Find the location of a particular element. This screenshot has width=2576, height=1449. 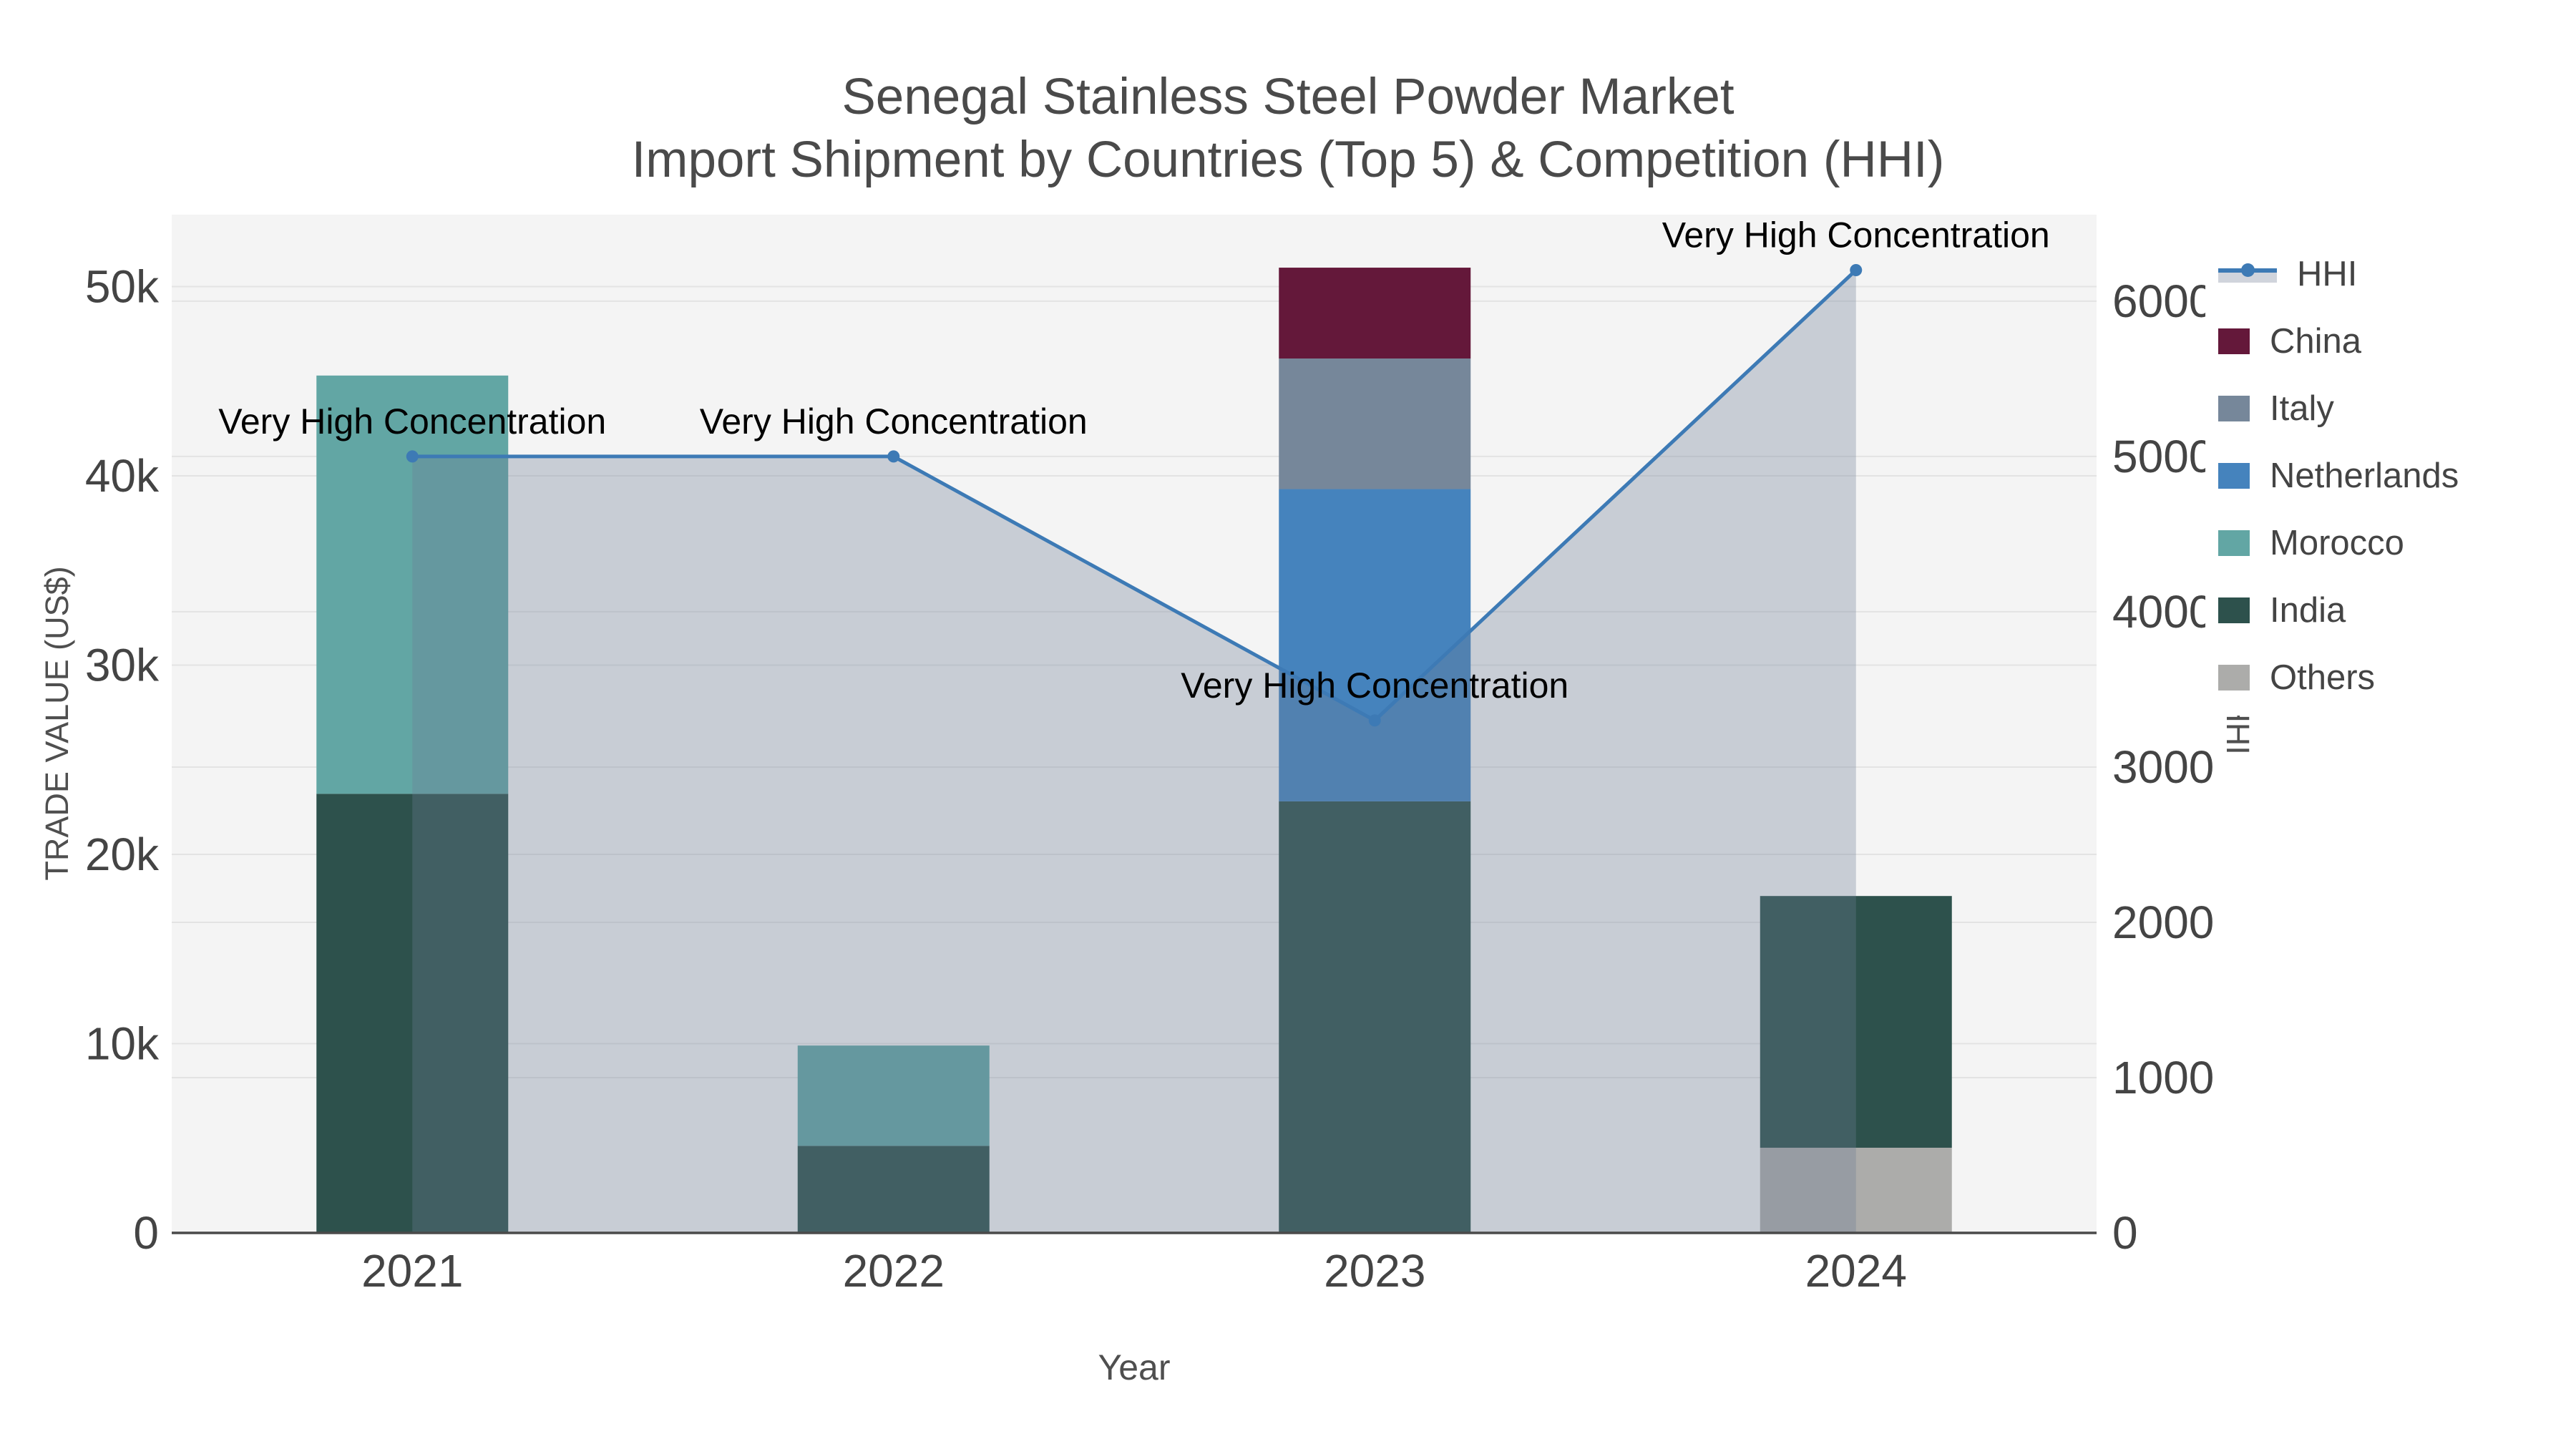

legend-item-netherlands: Netherlands is located at coordinates (2338, 475).